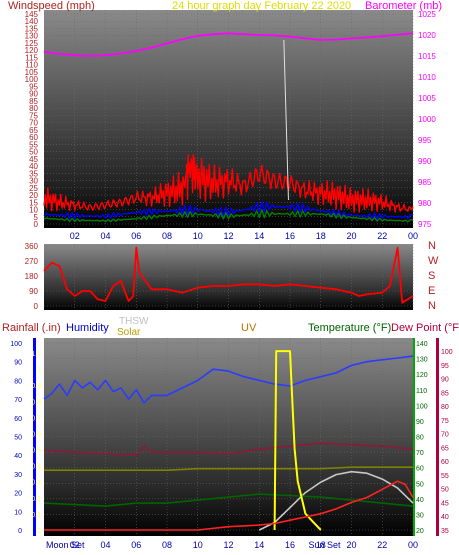  What do you see at coordinates (33, 181) in the screenshot?
I see `windspeed-tick: 30` at bounding box center [33, 181].